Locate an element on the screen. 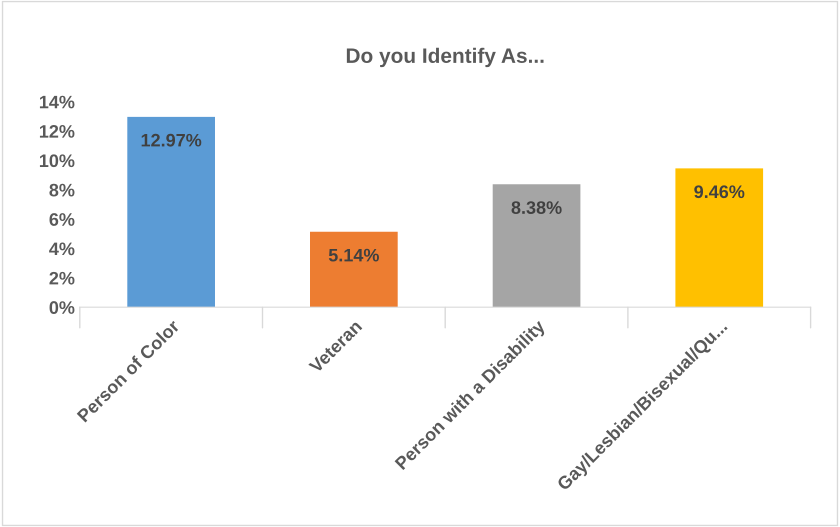  y-tick-label: 14% is located at coordinates (57, 102).